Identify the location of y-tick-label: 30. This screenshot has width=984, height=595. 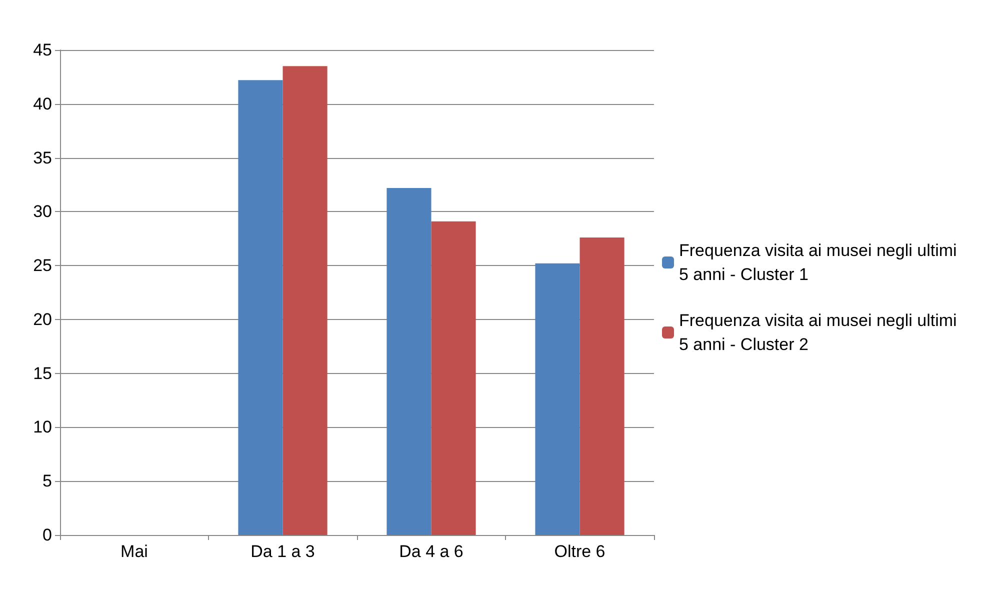
(42, 212).